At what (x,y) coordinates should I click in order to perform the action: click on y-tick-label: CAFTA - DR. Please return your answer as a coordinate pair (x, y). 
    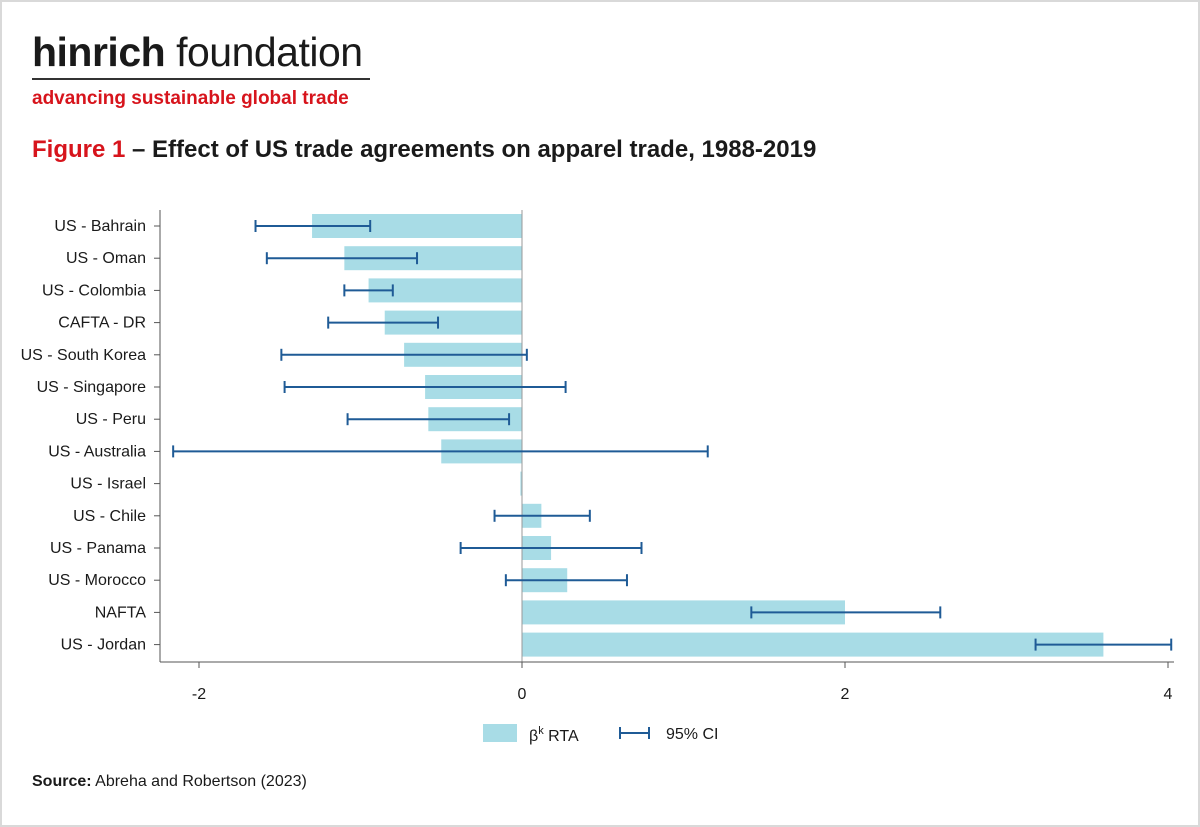
    Looking at the image, I should click on (102, 323).